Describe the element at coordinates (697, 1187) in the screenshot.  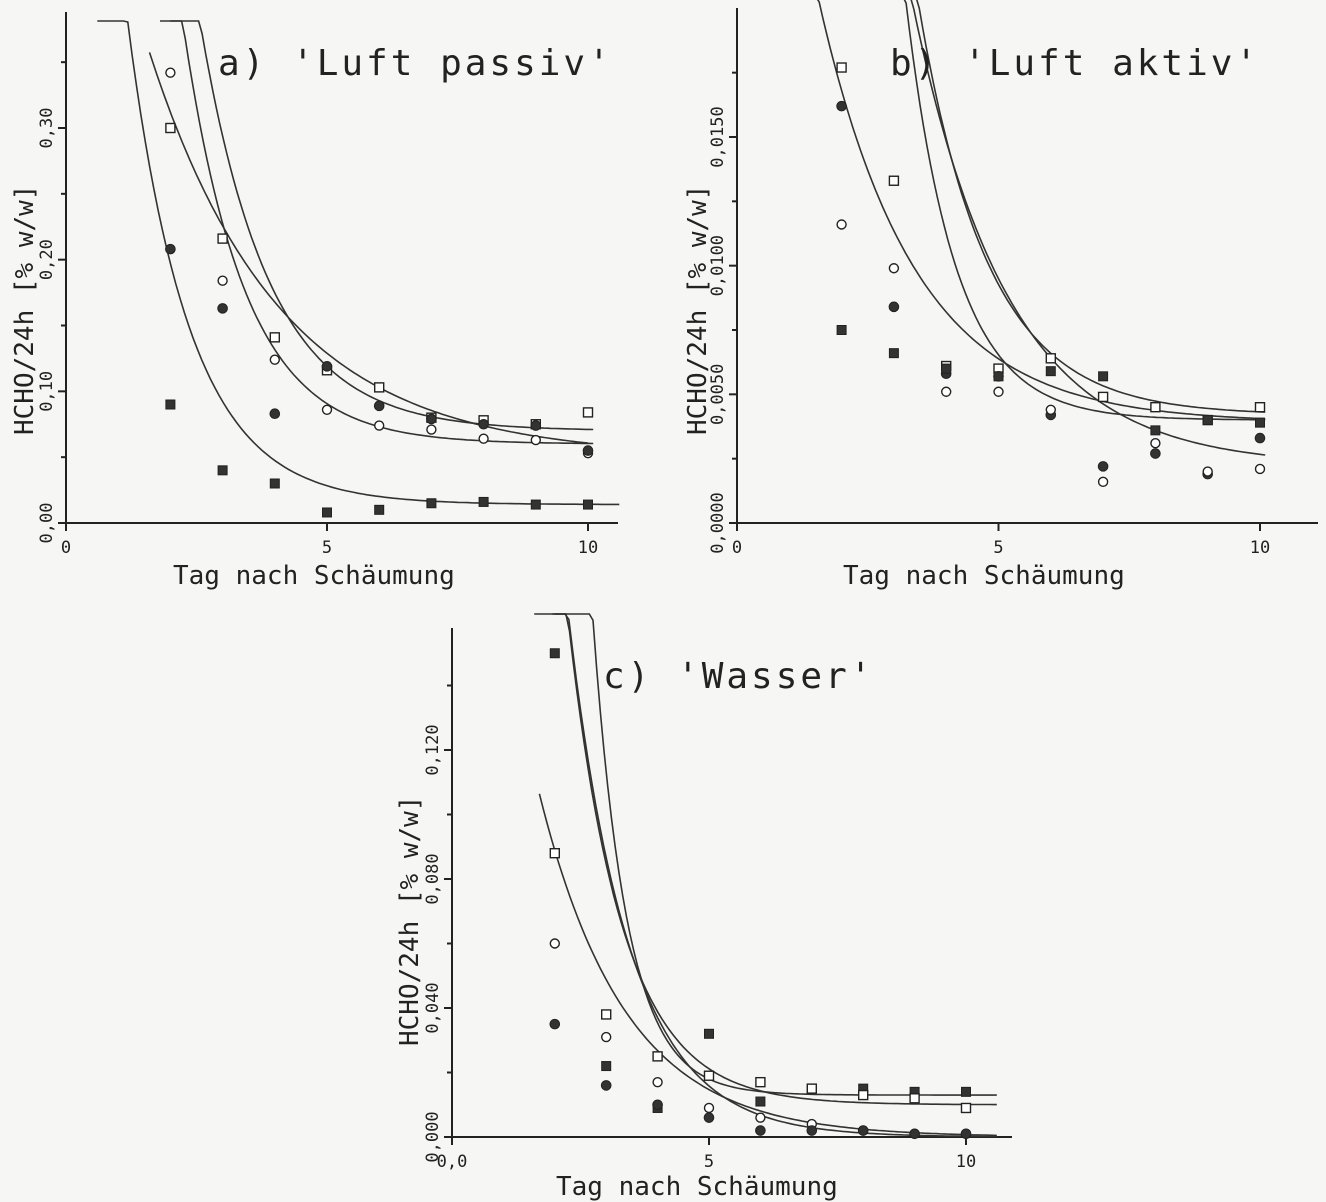
I see `panel-c-x-label: Tag nach Schäumung` at that location.